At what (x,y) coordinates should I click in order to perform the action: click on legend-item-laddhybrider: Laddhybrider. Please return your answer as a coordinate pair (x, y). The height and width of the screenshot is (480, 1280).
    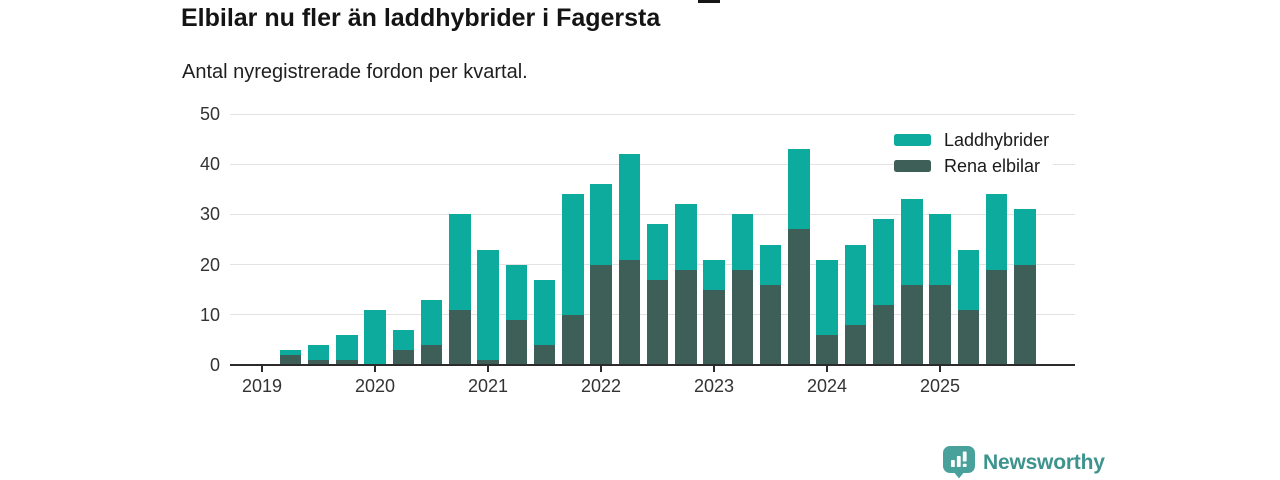
    Looking at the image, I should click on (974, 140).